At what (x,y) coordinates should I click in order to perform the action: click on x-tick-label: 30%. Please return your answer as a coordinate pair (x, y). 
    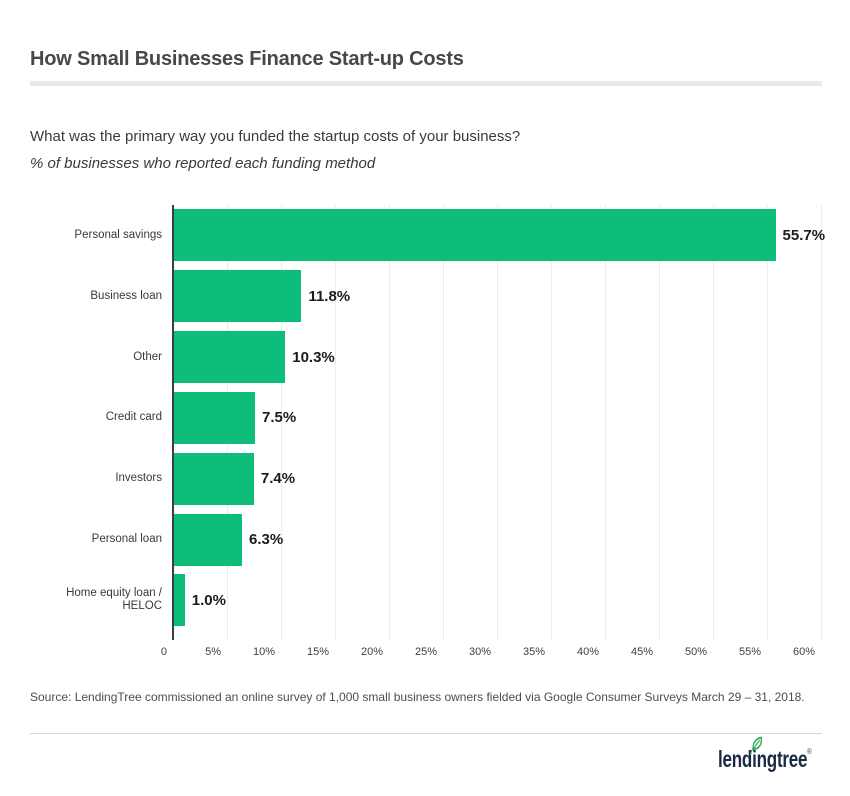
    Looking at the image, I should click on (479, 652).